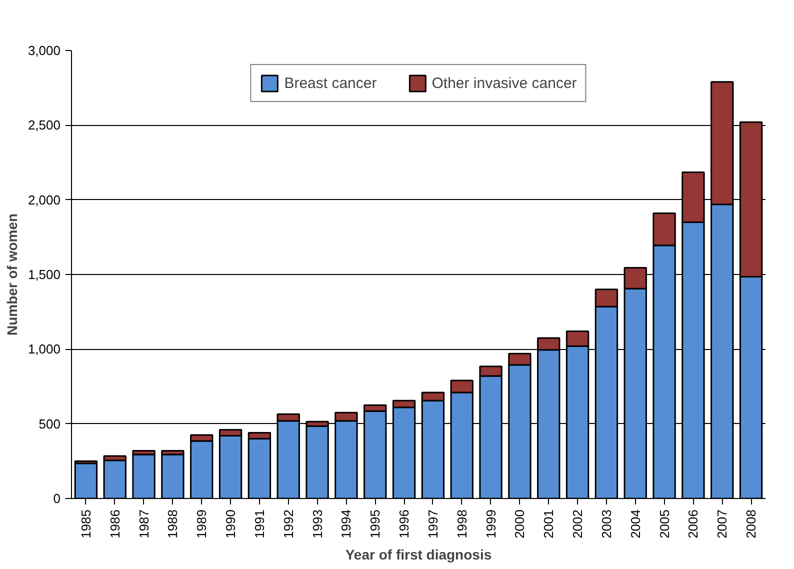 This screenshot has height=569, width=794. What do you see at coordinates (606, 524) in the screenshot?
I see `x-tick-label: 2003` at bounding box center [606, 524].